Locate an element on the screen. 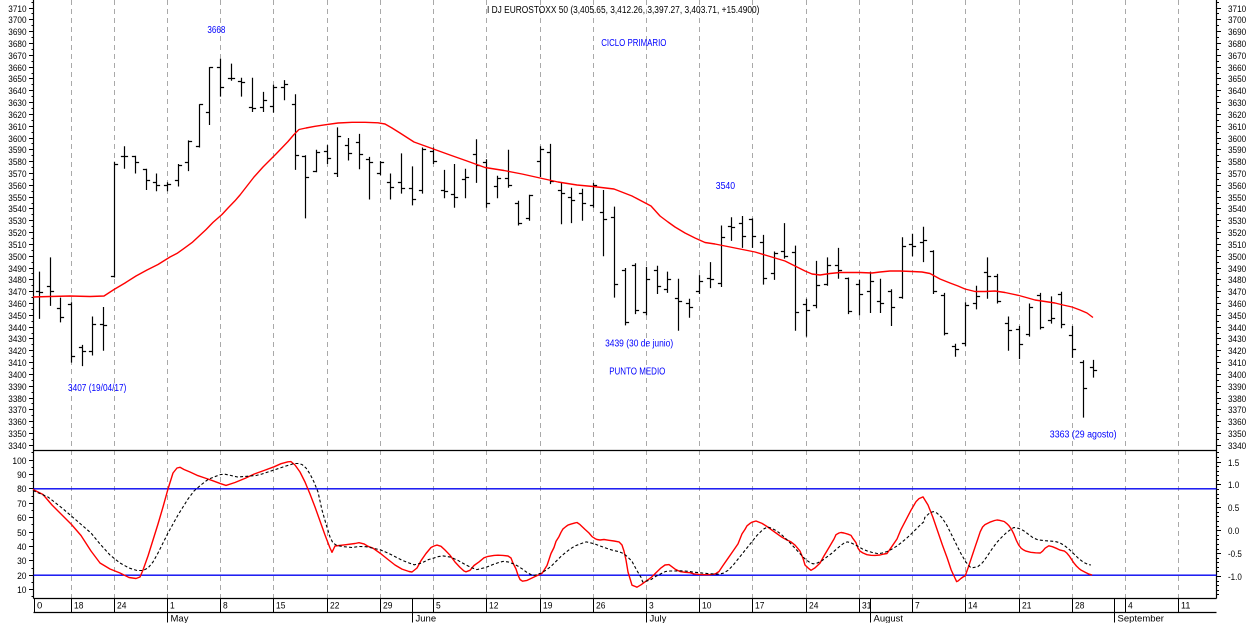 The width and height of the screenshot is (1250, 628). svg-text: September is located at coordinates (1141, 619).